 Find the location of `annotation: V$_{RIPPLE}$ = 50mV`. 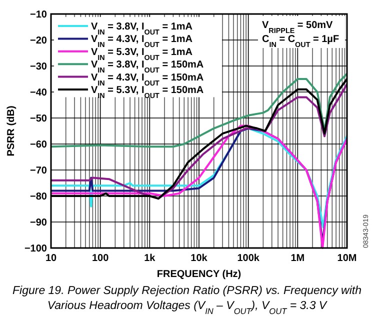

annotation: V$_{RIPPLE}$ = 50mV is located at coordinates (298, 27).